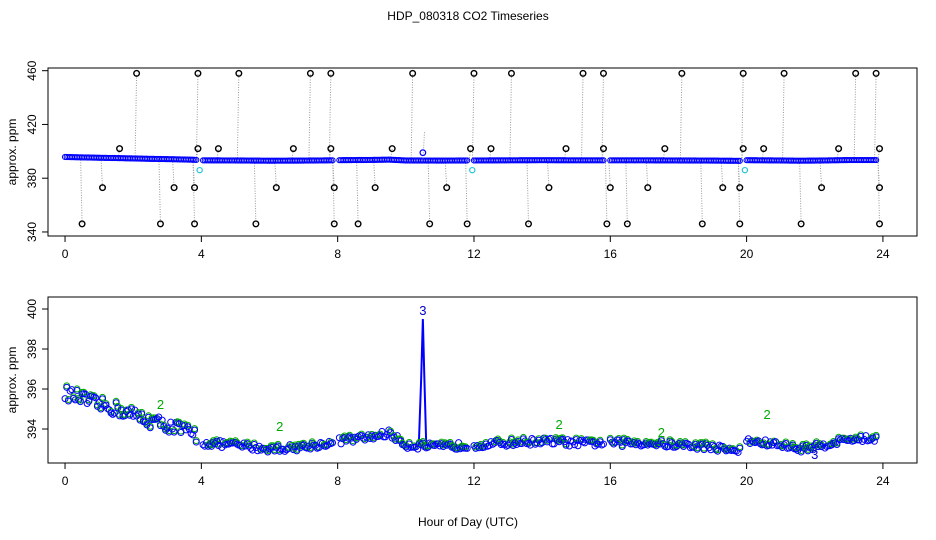 The width and height of the screenshot is (936, 540). I want to click on y-tick-label-1-3: 400, so click(32, 309).